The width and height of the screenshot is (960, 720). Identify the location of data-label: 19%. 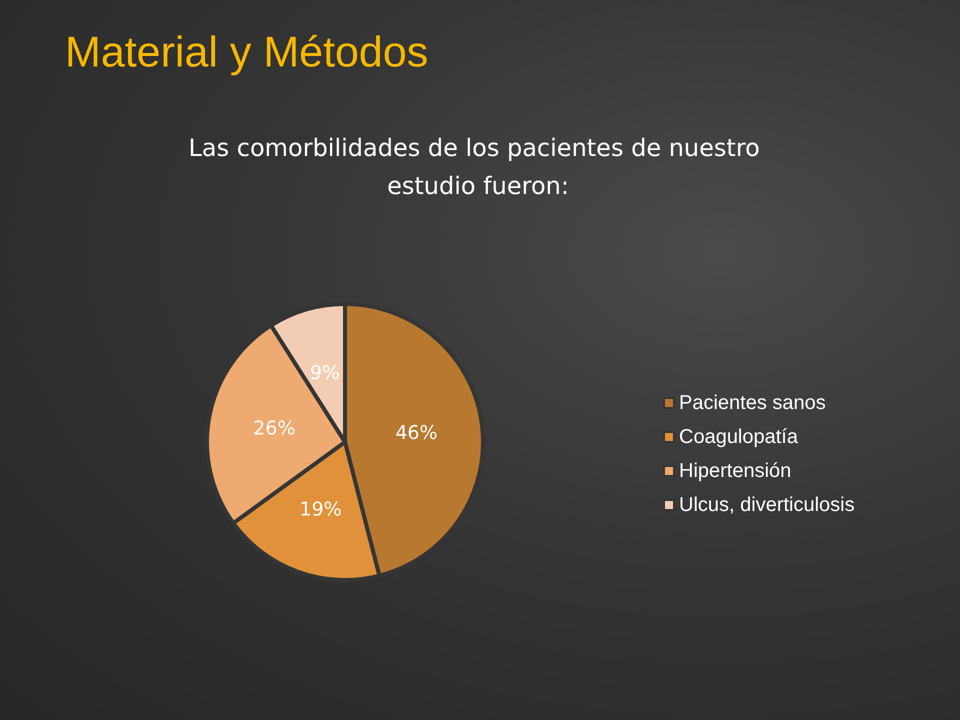
(320, 509).